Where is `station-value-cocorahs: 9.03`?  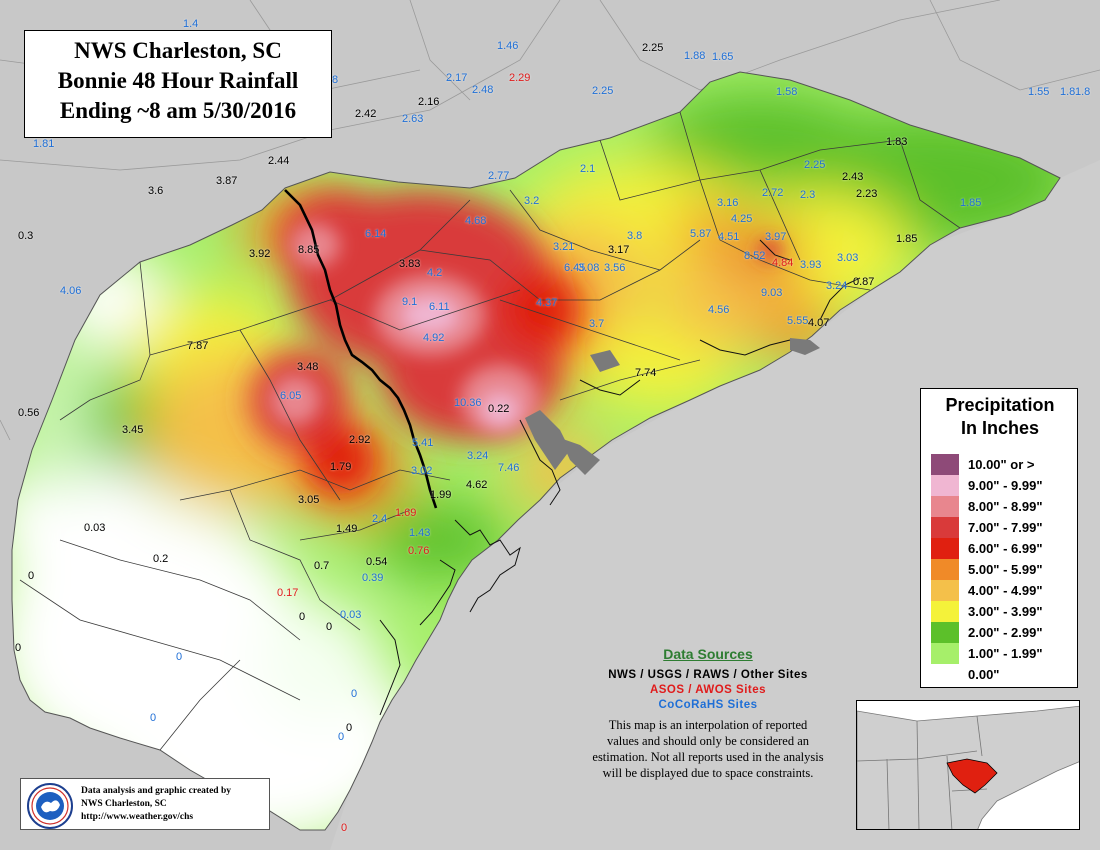
station-value-cocorahs: 9.03 is located at coordinates (772, 293).